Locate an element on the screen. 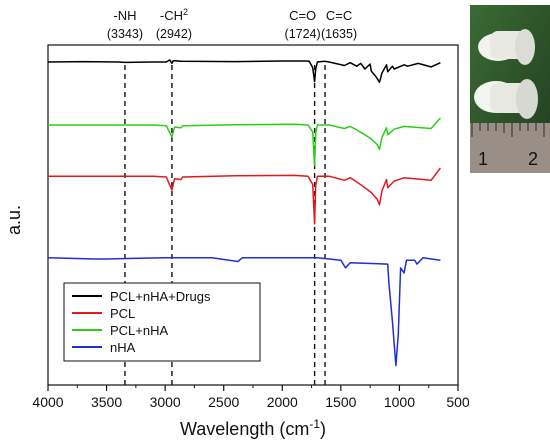 The height and width of the screenshot is (445, 550). legend-label: PCL+nHA is located at coordinates (139, 330).